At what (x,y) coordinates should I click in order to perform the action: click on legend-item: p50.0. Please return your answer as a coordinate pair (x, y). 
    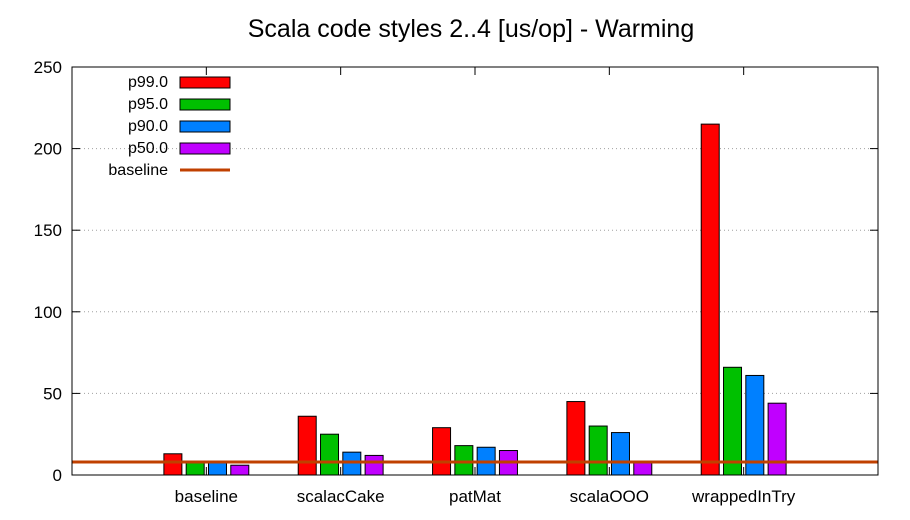
    Looking at the image, I should click on (179, 148).